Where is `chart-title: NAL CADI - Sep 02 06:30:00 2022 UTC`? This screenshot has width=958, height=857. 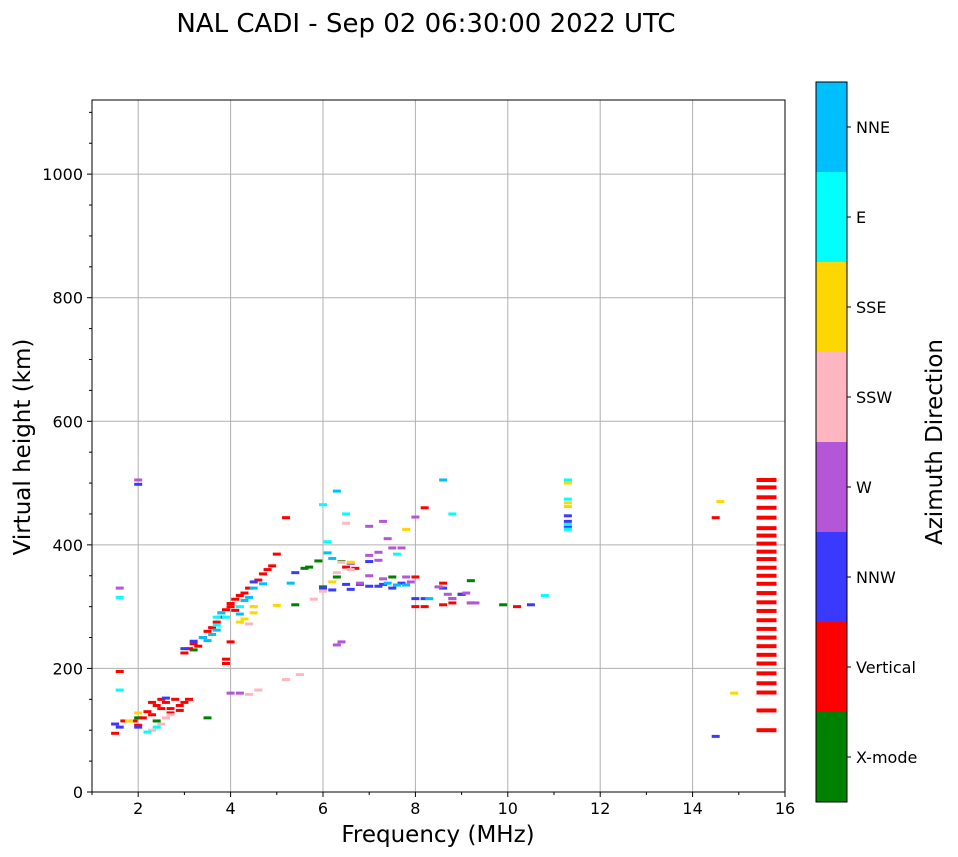
chart-title: NAL CADI - Sep 02 06:30:00 2022 UTC is located at coordinates (425, 24).